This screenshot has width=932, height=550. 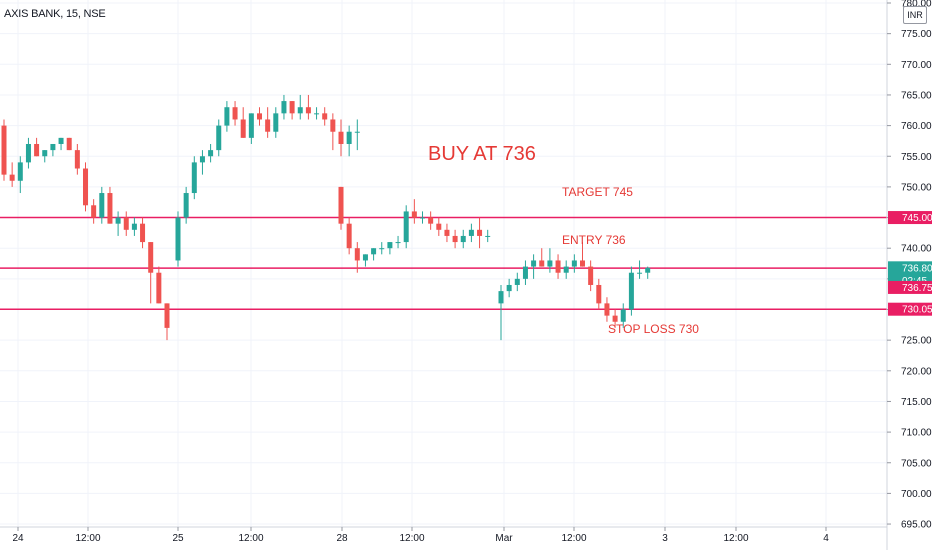 I want to click on y-tick-label: 770.00, so click(x=916, y=65).